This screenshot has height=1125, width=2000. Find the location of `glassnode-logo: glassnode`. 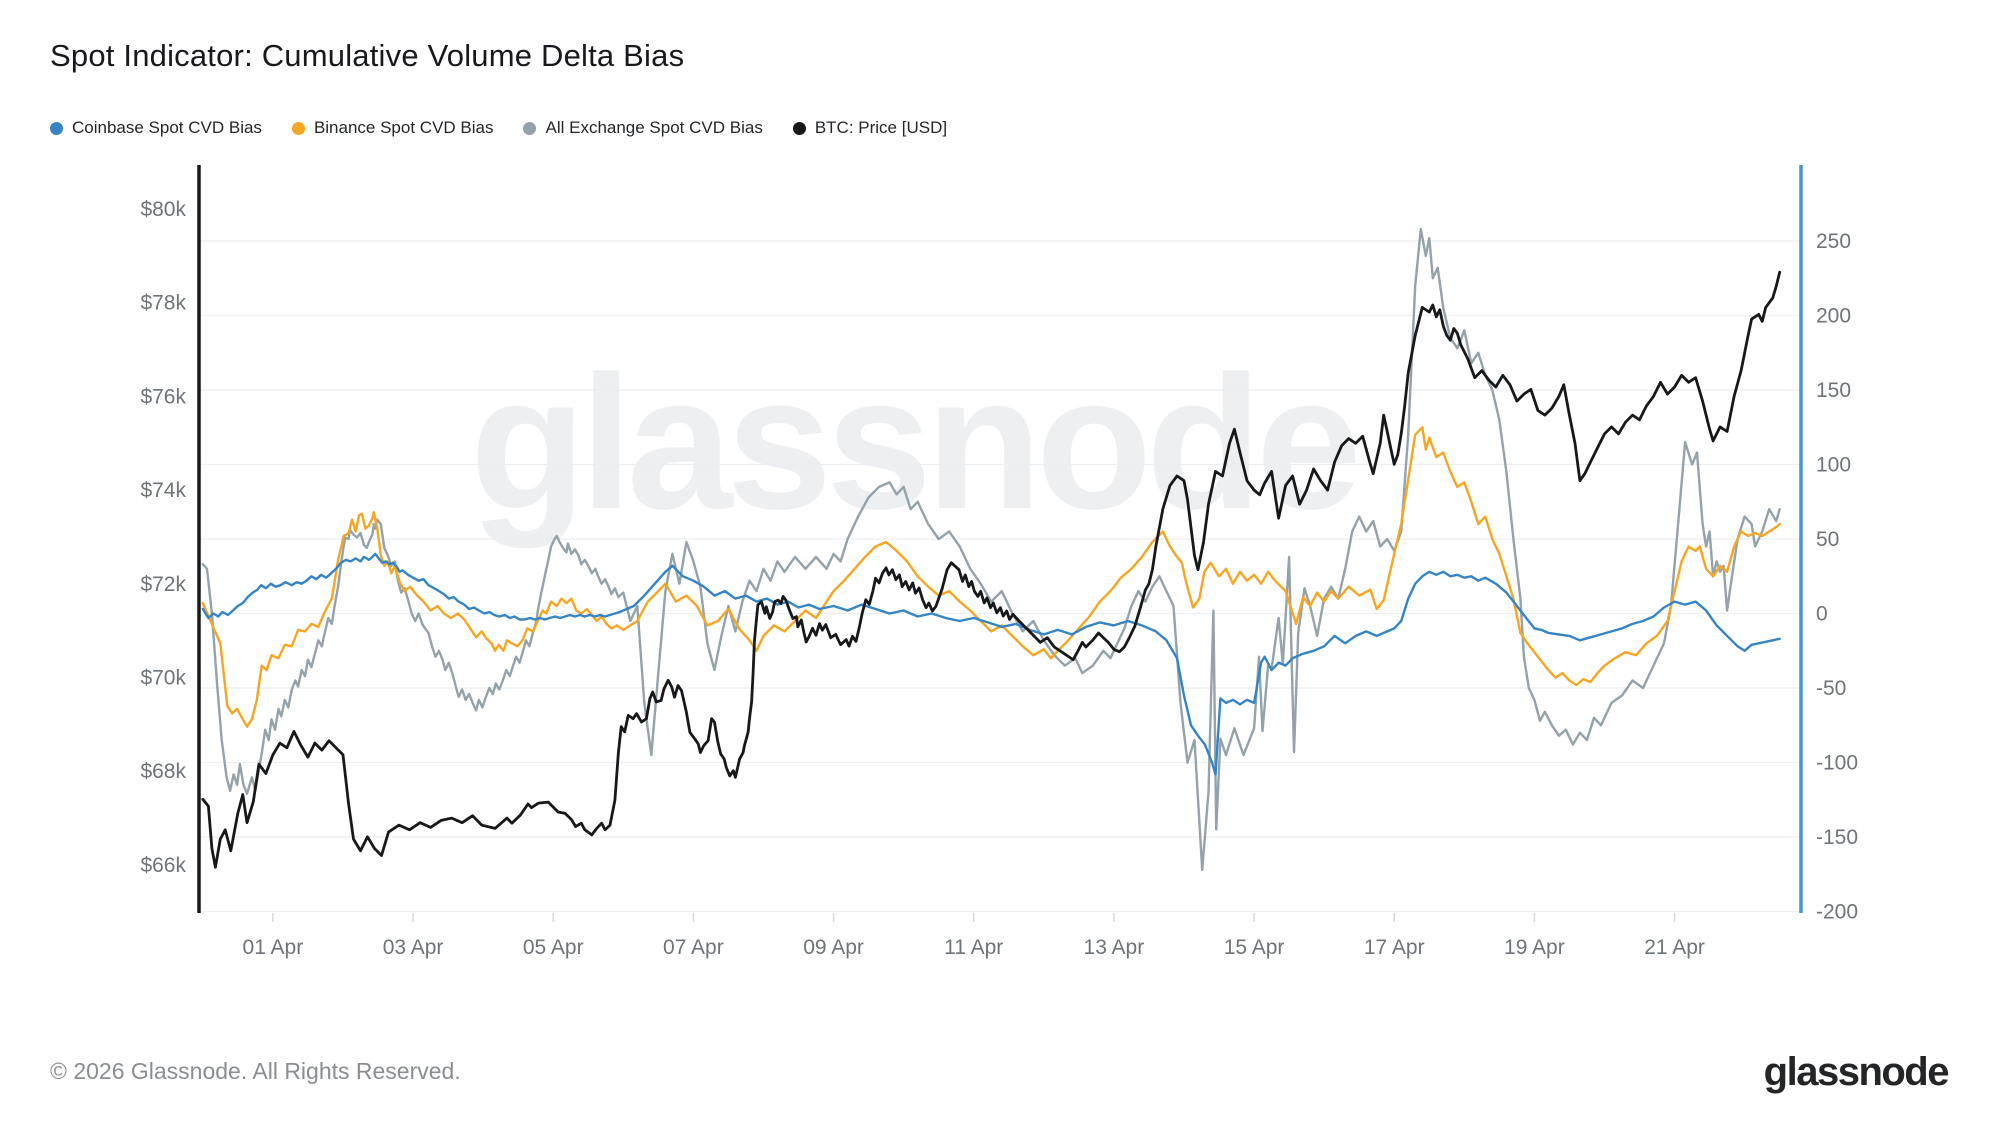

glassnode-logo: glassnode is located at coordinates (1856, 1072).